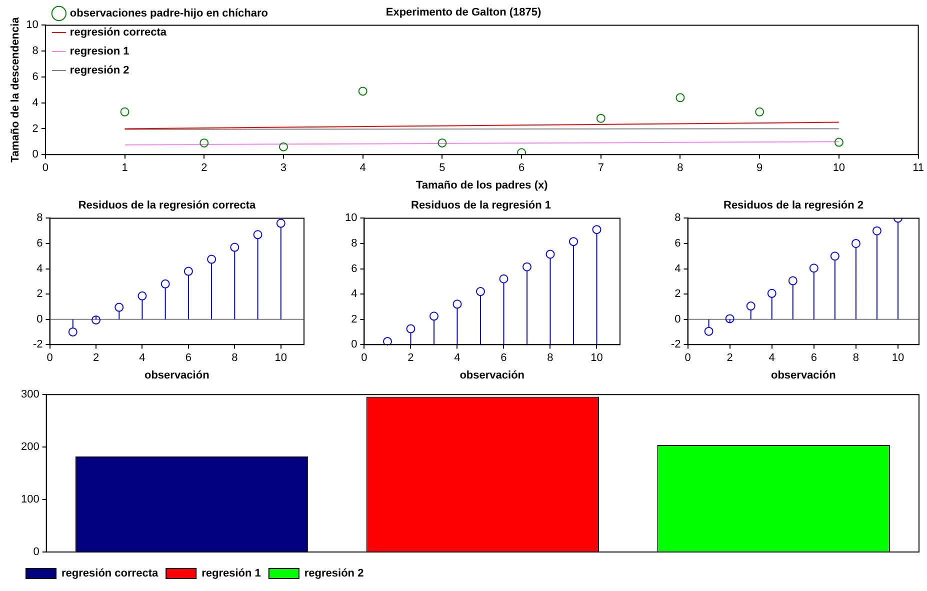 This screenshot has width=927, height=591. I want to click on x-tick-label: 9, so click(759, 168).